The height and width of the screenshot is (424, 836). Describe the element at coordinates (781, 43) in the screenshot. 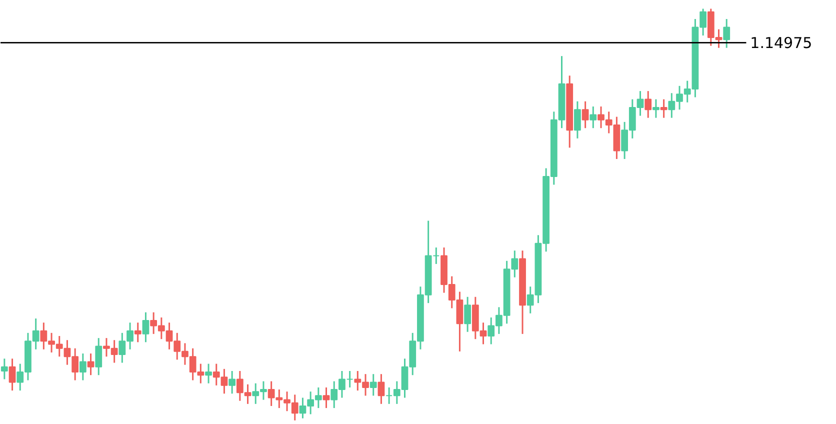

I see `text: 1.14975` at that location.